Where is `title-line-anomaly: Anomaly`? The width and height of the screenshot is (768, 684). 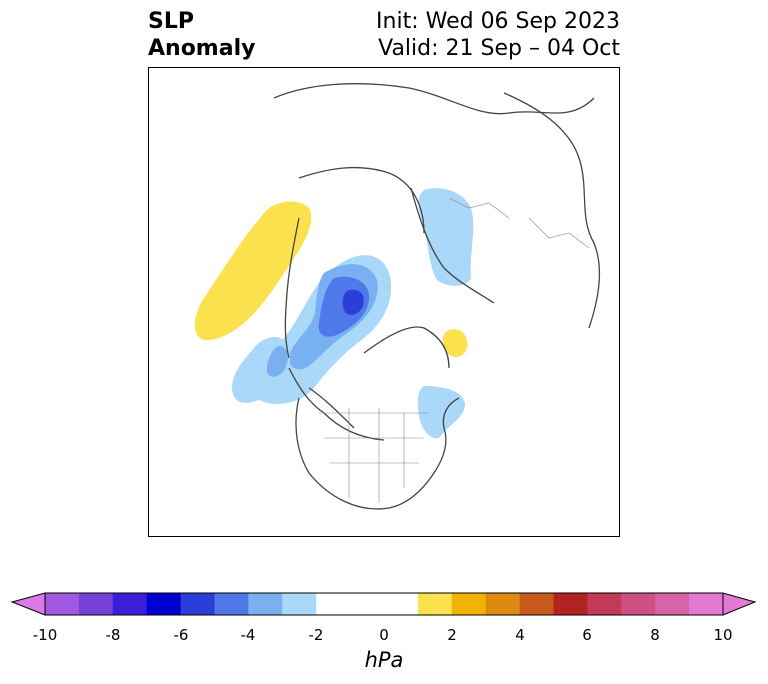 title-line-anomaly: Anomaly is located at coordinates (202, 48).